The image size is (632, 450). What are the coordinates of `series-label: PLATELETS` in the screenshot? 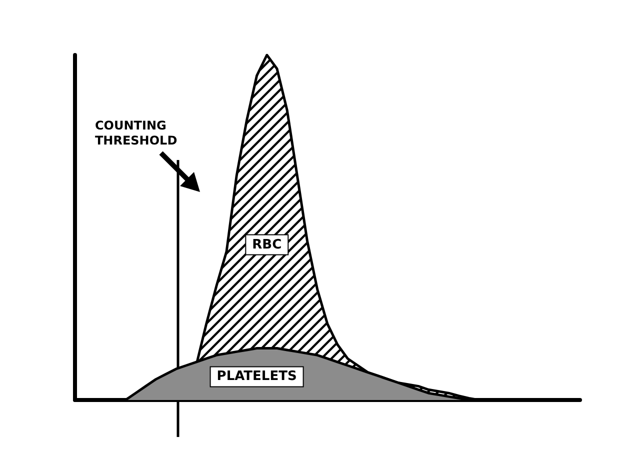 It's located at (256, 376).